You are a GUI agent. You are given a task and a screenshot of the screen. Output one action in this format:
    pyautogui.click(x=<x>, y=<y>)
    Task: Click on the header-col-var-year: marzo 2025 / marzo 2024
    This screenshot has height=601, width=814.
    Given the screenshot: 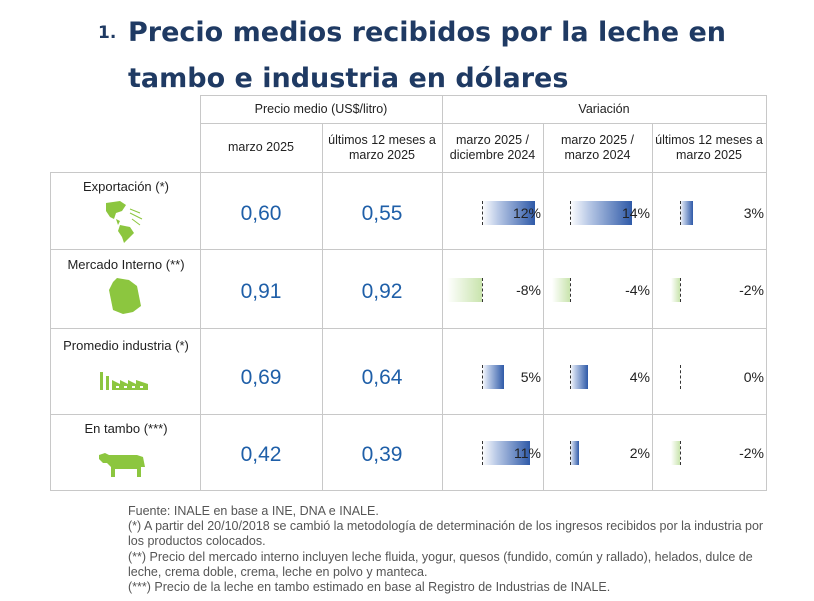 What is the action you would take?
    pyautogui.click(x=597, y=147)
    